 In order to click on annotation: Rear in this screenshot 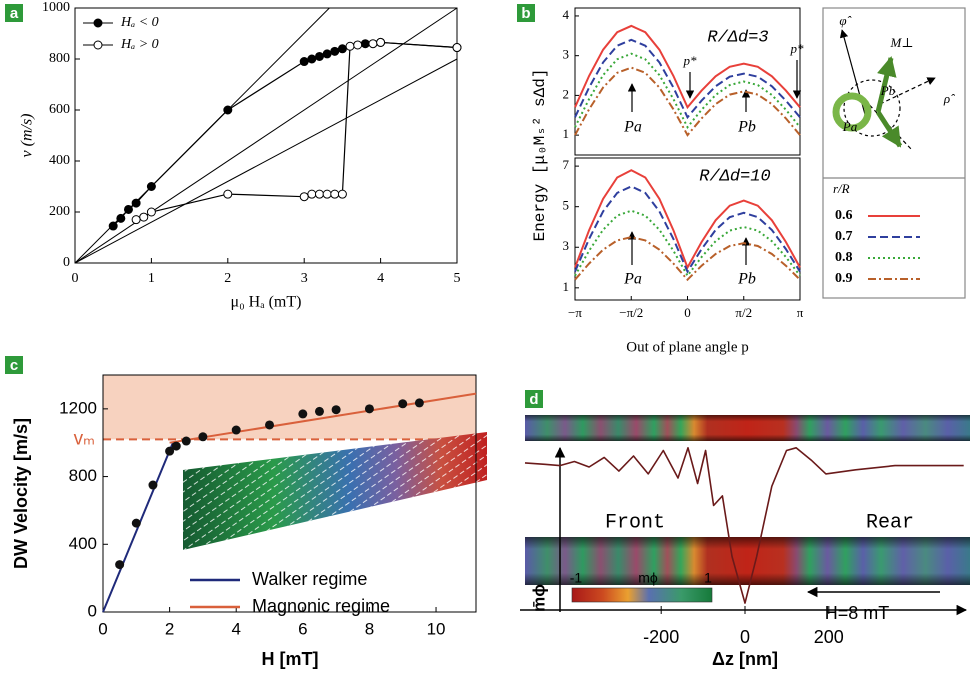, I will do `click(890, 522)`.